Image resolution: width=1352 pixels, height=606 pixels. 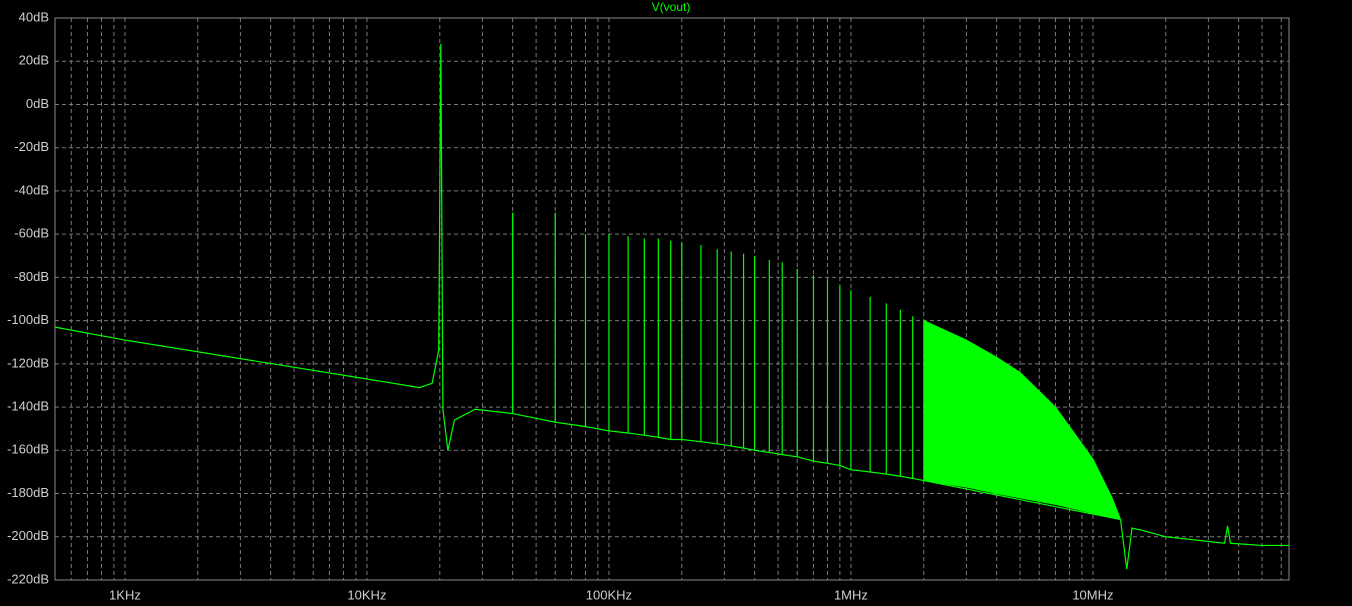 I want to click on y-tick-label: -20dB, so click(x=31, y=146).